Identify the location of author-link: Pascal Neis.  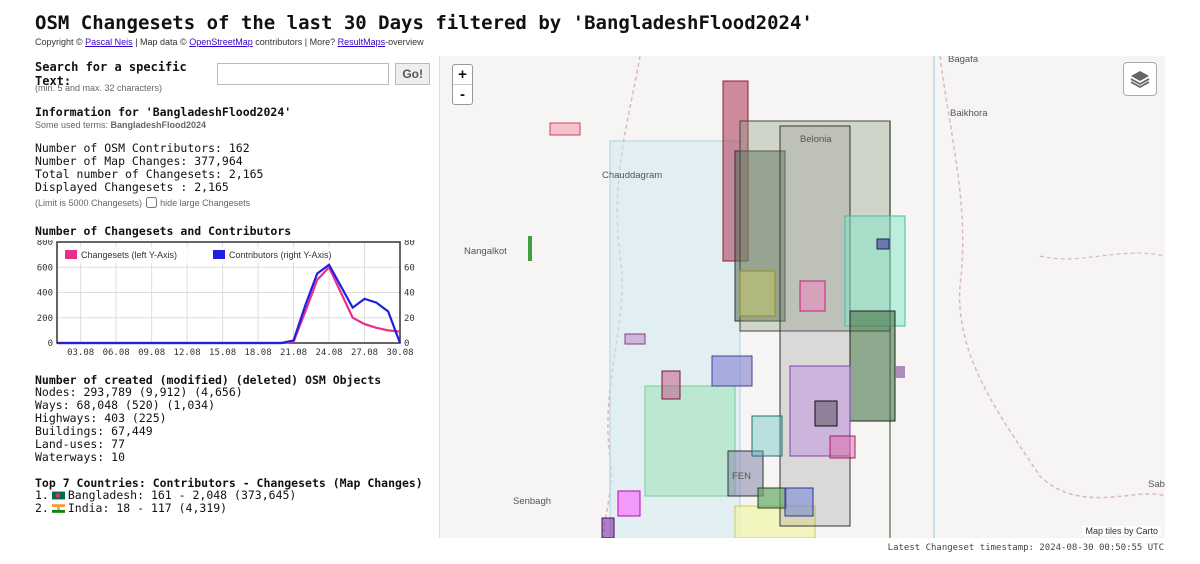
(109, 42).